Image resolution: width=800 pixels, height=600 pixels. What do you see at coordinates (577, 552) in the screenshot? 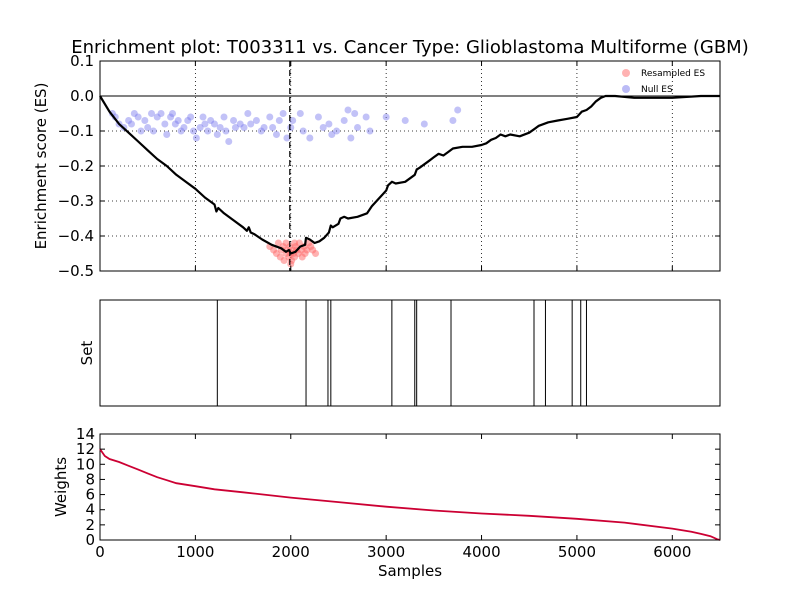
I see `x-tick-label: 5000` at bounding box center [577, 552].